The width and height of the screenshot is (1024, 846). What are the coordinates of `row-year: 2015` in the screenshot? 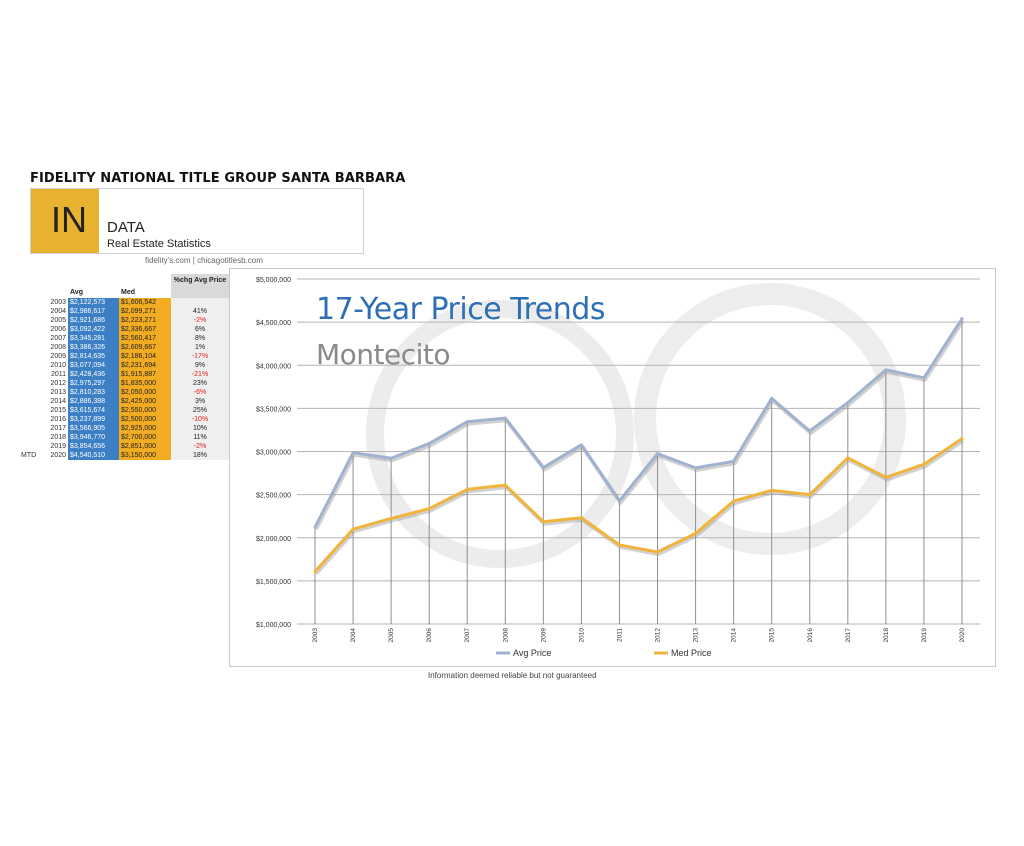 It's located at (58, 410).